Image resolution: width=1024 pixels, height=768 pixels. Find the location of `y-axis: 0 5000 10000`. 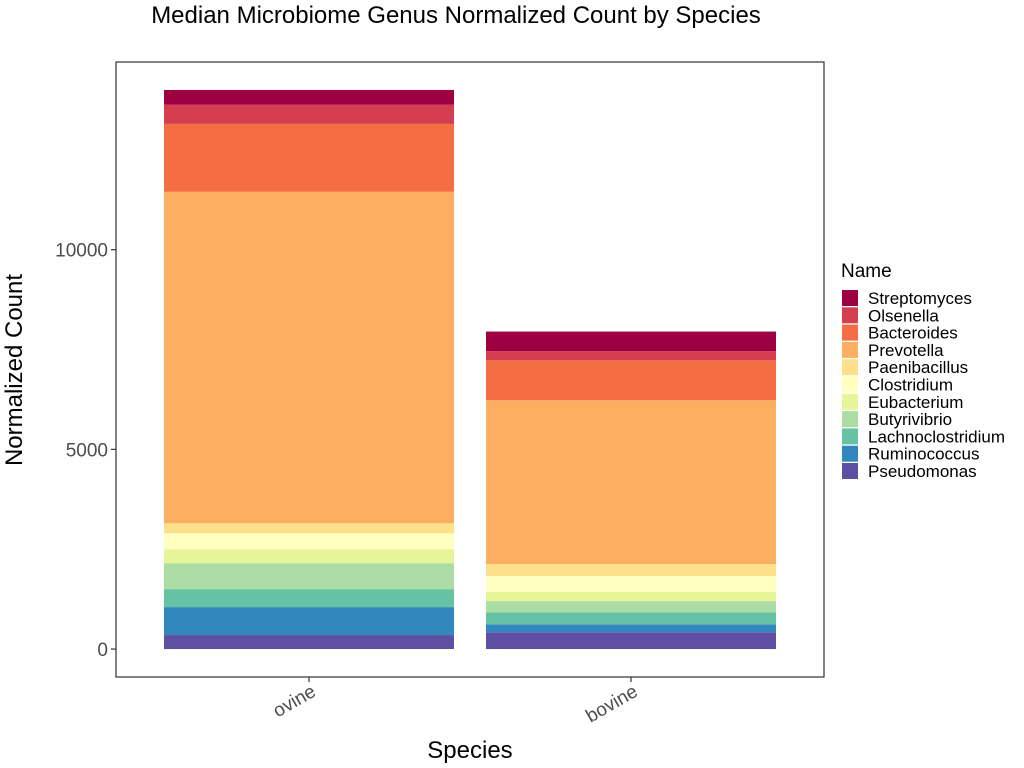

y-axis: 0 5000 10000 is located at coordinates (85, 451).